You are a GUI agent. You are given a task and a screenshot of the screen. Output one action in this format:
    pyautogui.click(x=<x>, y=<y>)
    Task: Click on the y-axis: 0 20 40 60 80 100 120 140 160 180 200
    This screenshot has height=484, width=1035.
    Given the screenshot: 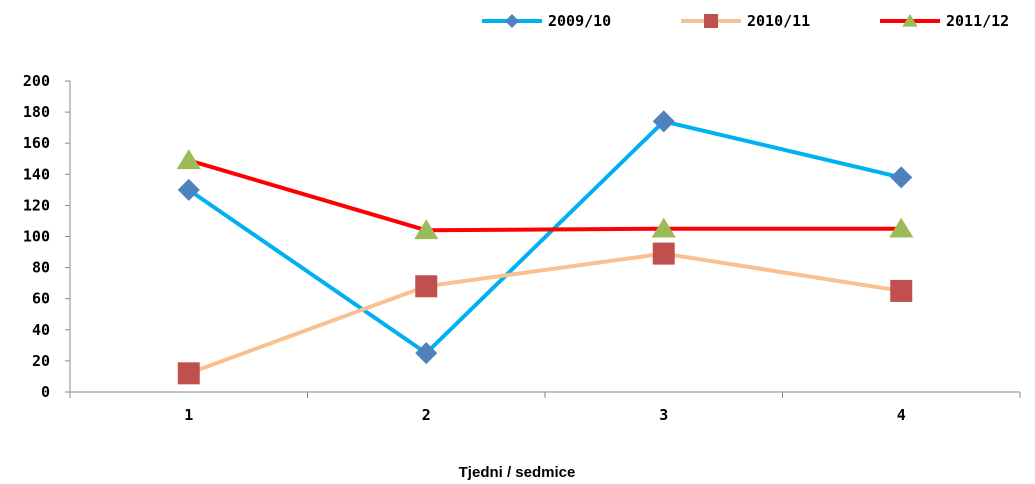 What is the action you would take?
    pyautogui.click(x=47, y=236)
    